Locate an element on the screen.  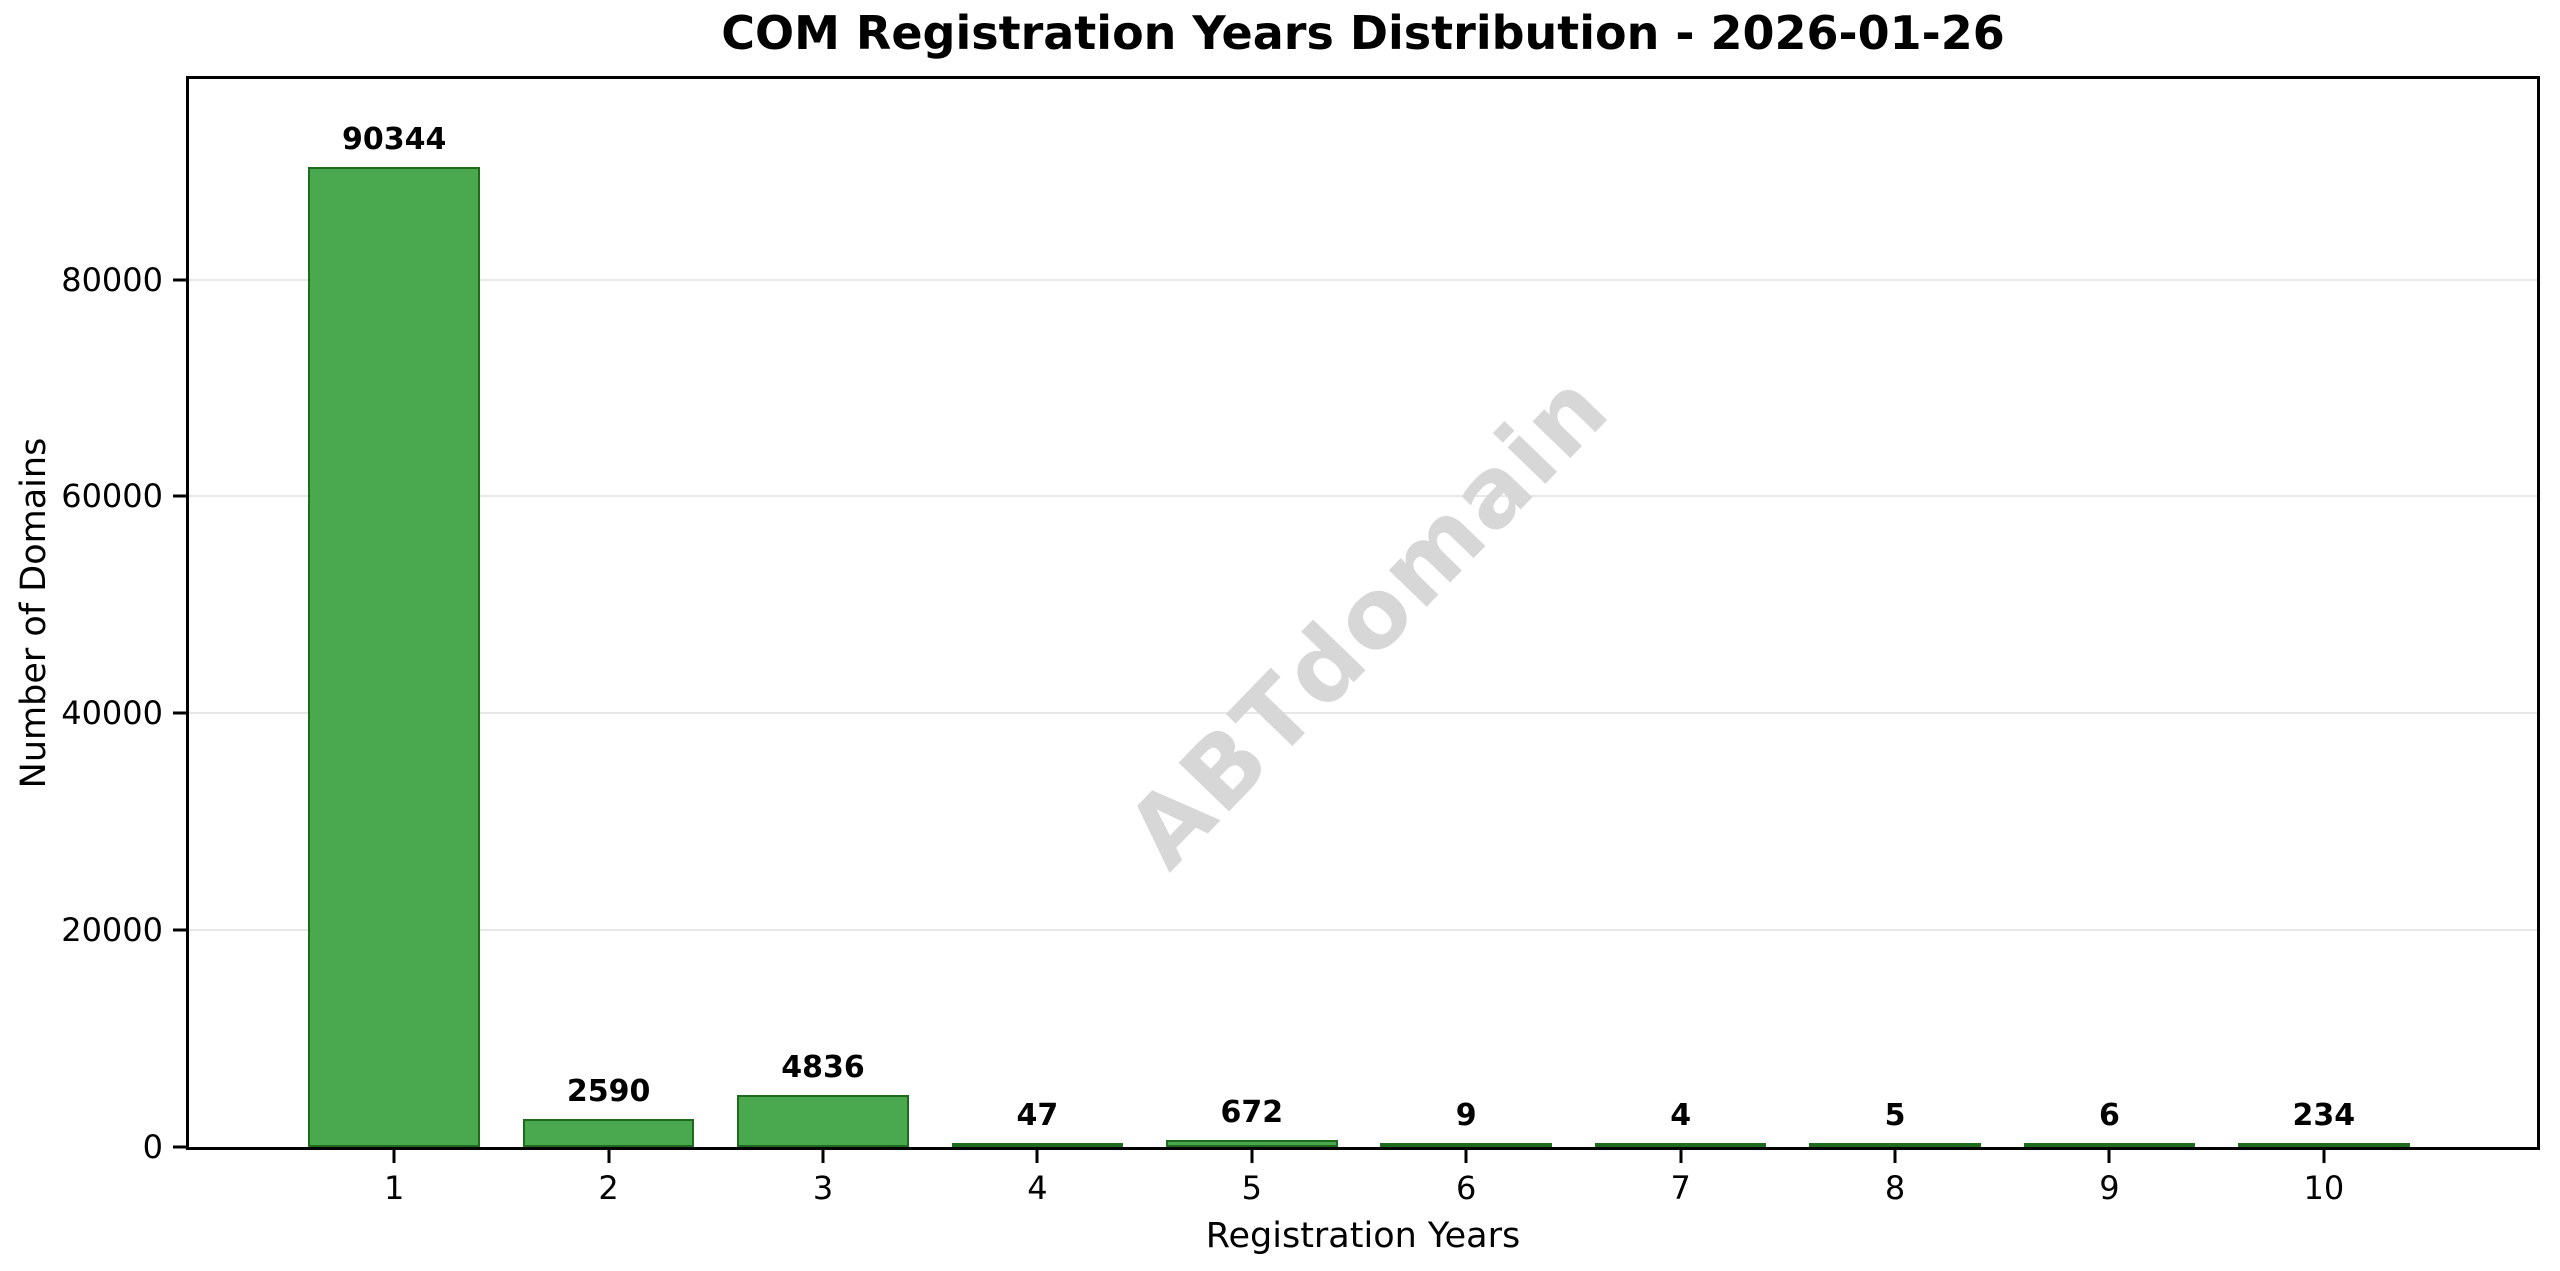
bar-value-label: 234 is located at coordinates (2324, 1115).